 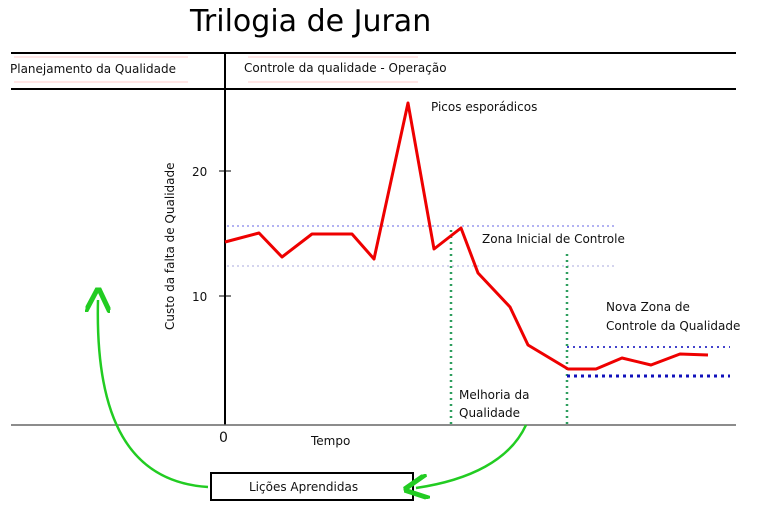 I want to click on y-axis-label: Custo da falta de Qualidade, so click(x=170, y=246).